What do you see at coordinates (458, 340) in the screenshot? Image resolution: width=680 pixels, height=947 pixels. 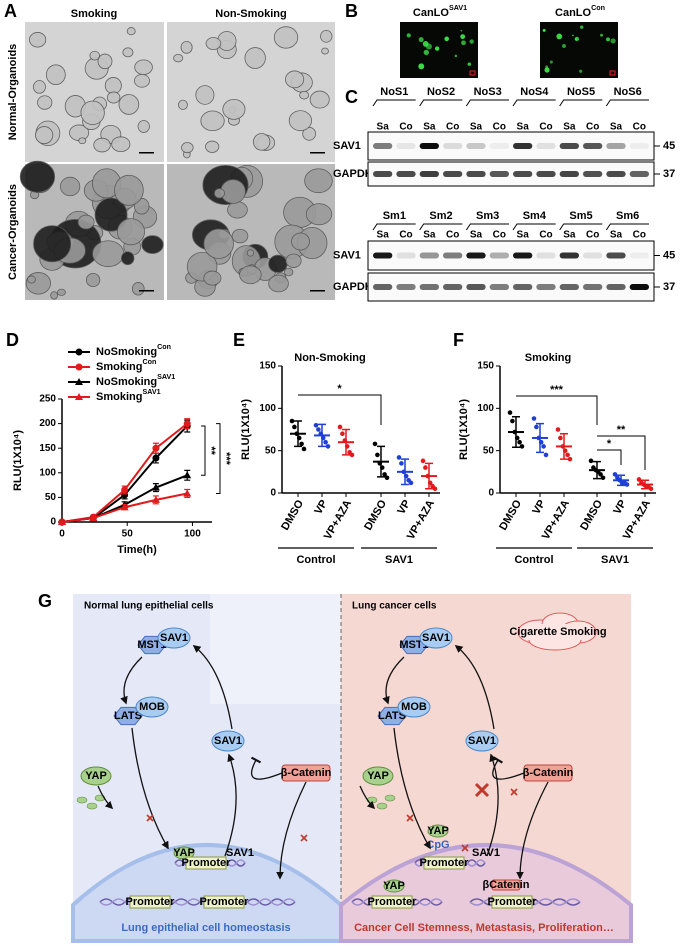 I see `panel-label: F` at bounding box center [458, 340].